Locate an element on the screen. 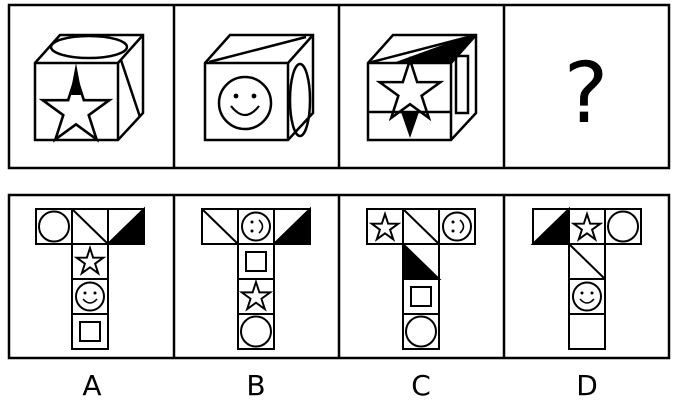 The height and width of the screenshot is (408, 675). option-c-net is located at coordinates (421, 279).